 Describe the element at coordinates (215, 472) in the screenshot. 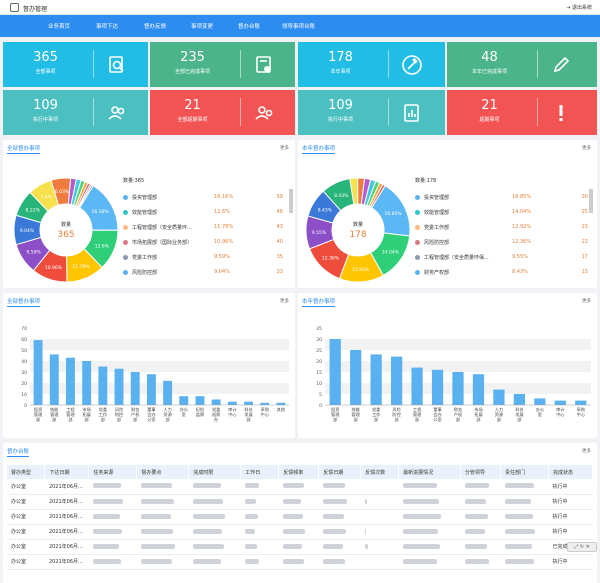

I see `column-header: 完成时限` at that location.